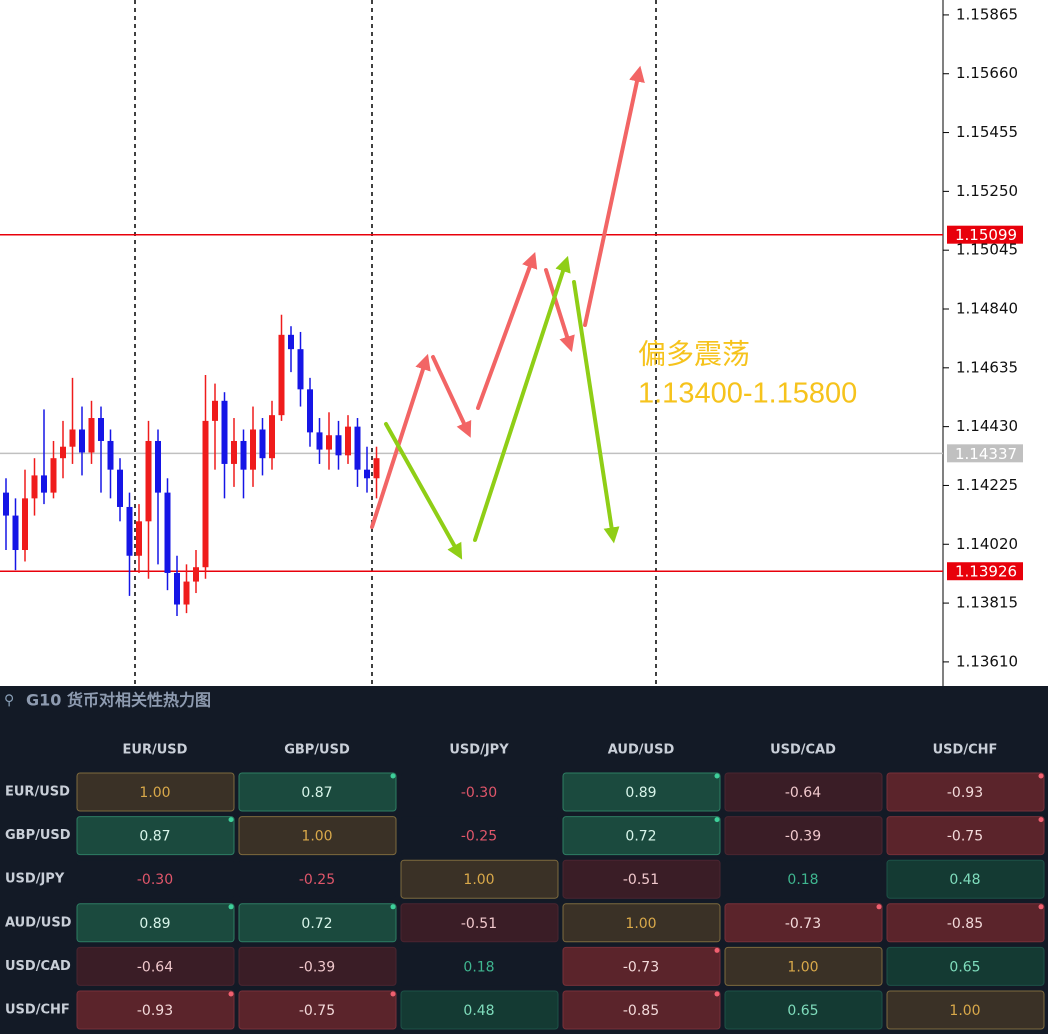  Describe the element at coordinates (694, 353) in the screenshot. I see `annotation: 偏多震荡` at that location.